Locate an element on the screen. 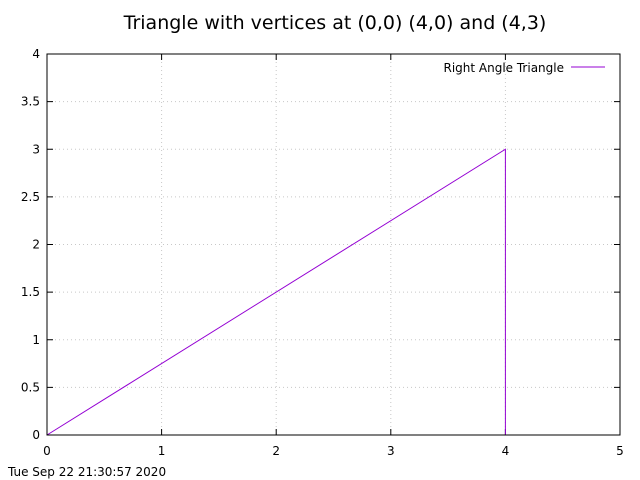 This screenshot has width=640, height=480. y-tick-labels: 0 0.5 1 1.5 2 2.5 3 3.5 4 is located at coordinates (30, 244).